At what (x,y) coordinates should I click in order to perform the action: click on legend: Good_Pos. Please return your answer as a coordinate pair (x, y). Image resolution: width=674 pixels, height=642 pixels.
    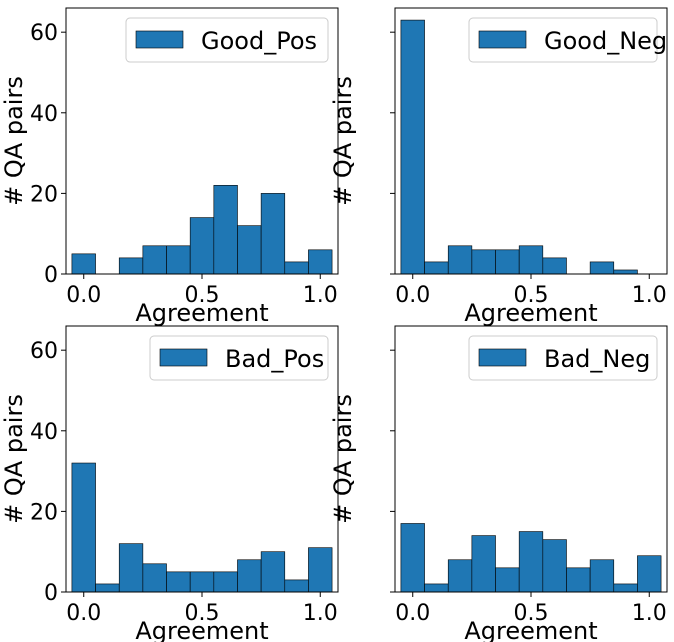
    Looking at the image, I should click on (227, 40).